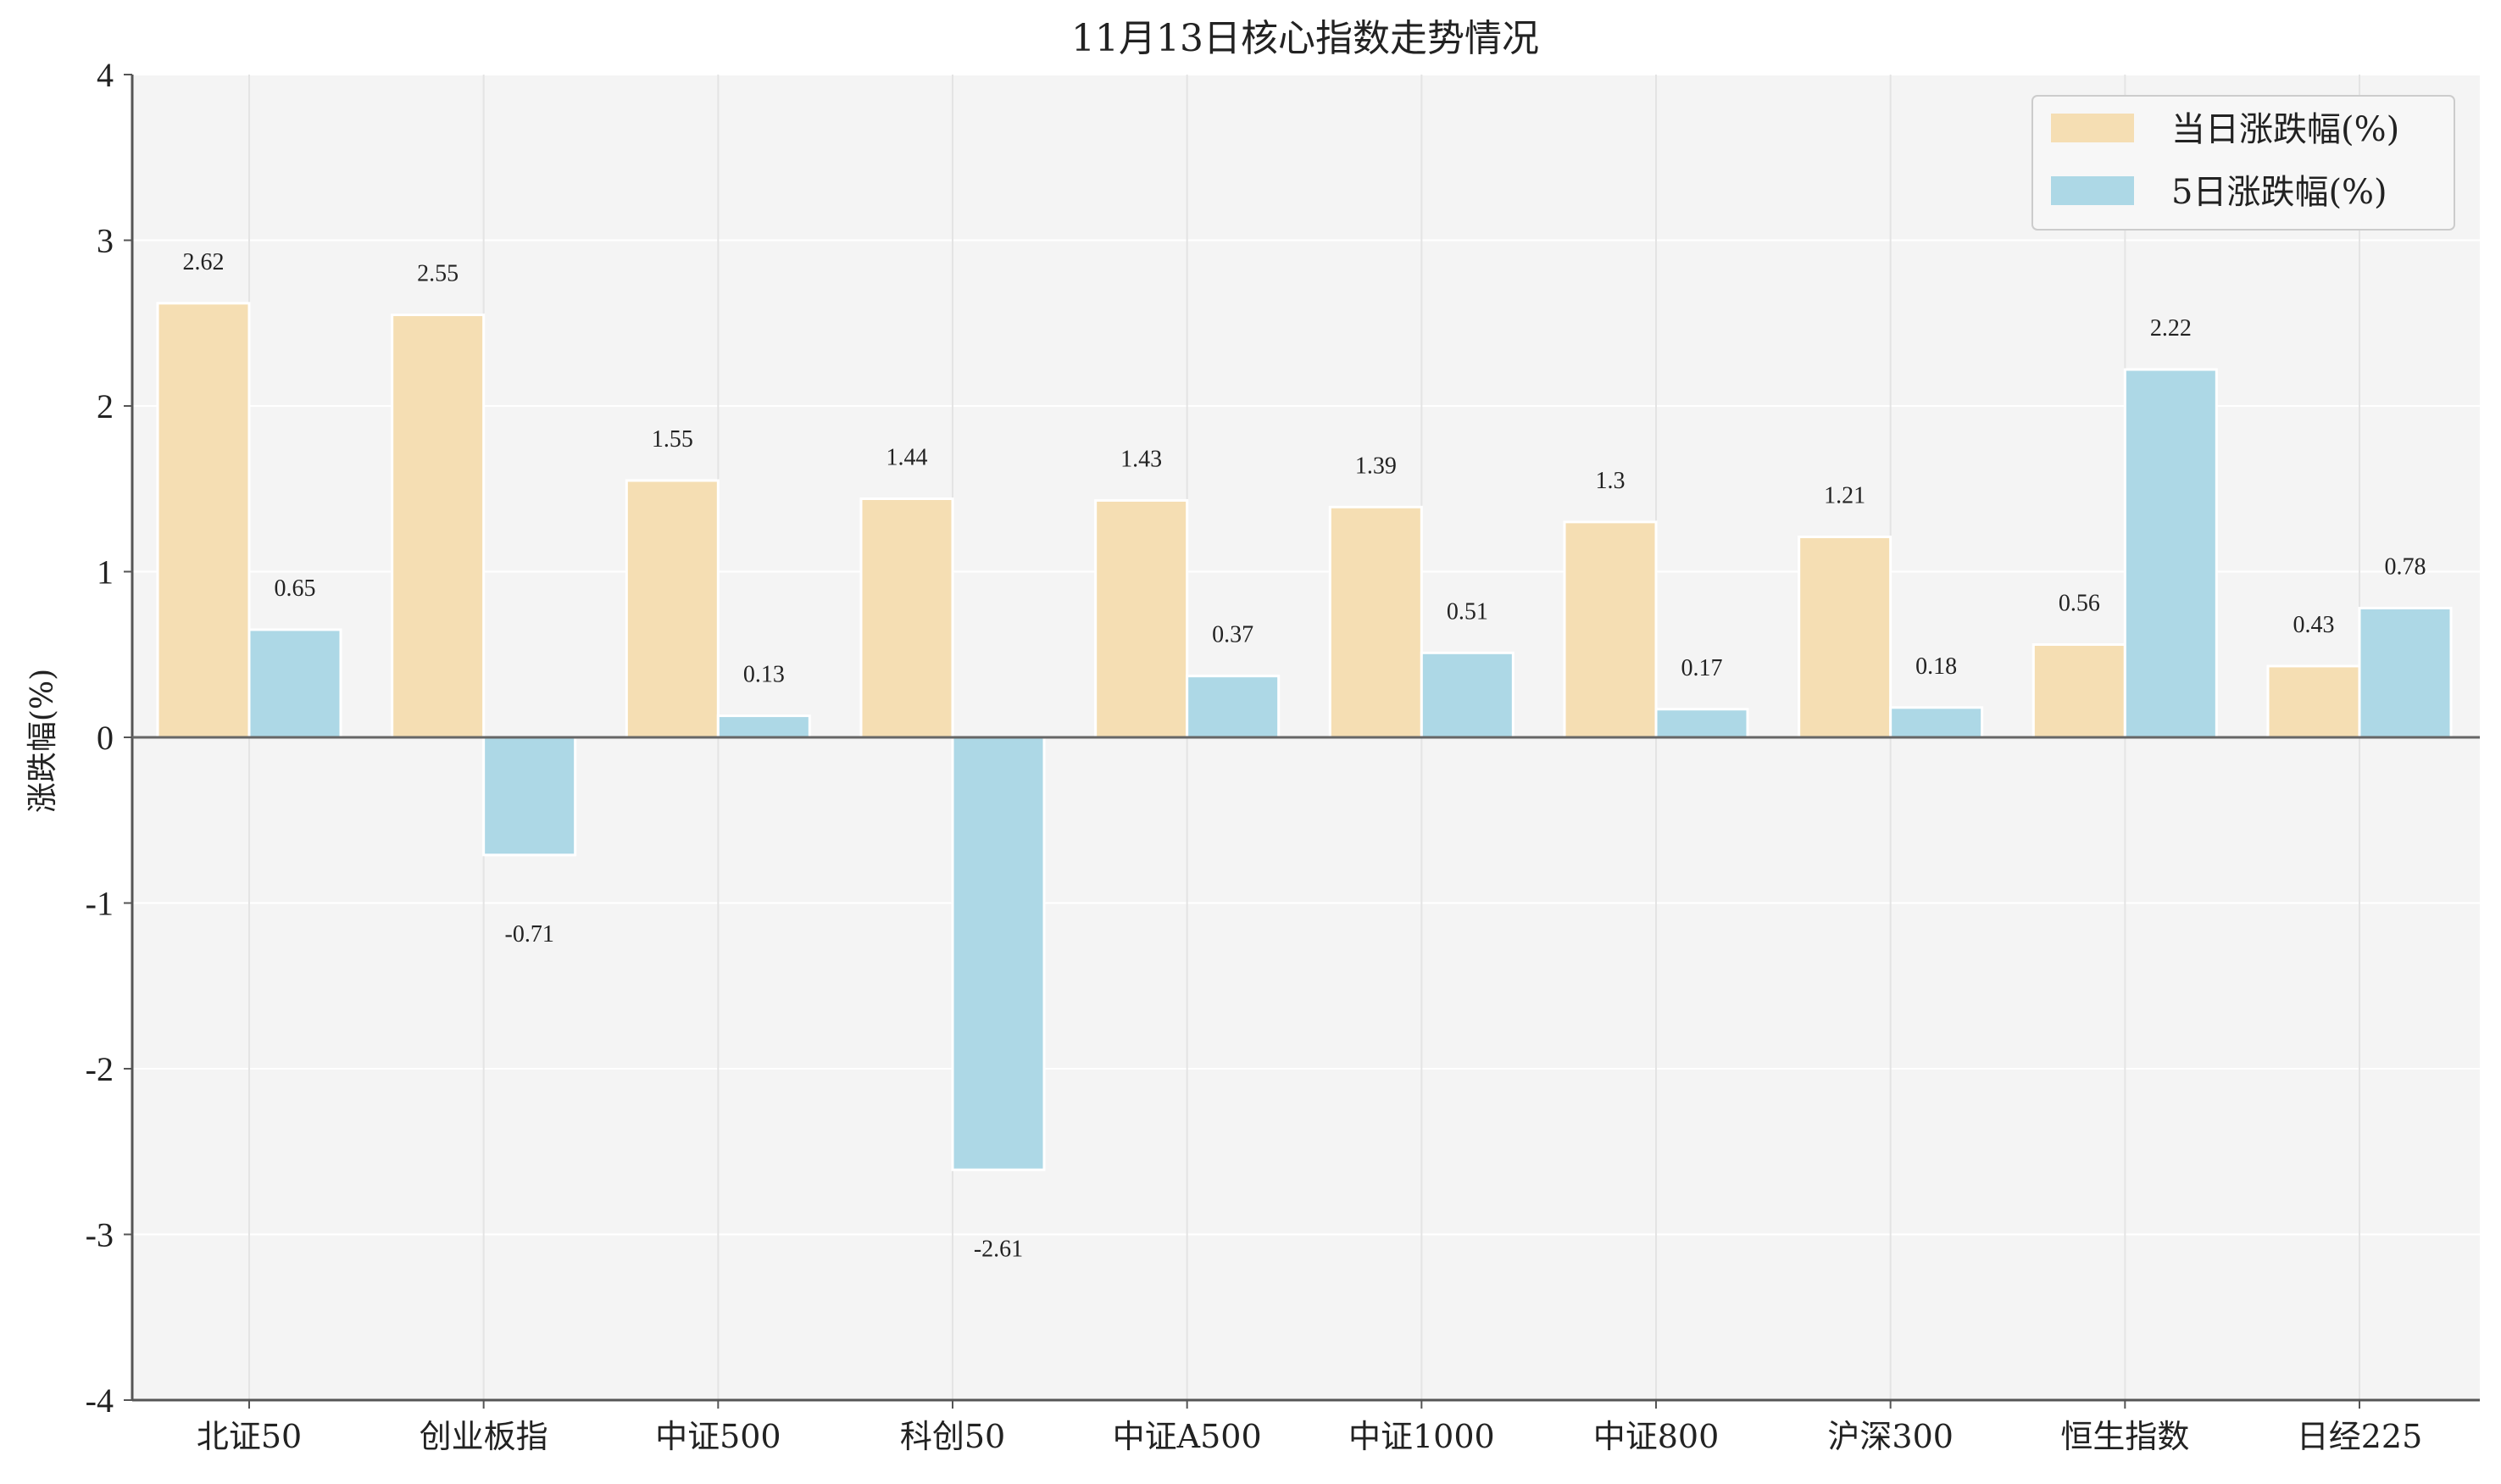 The width and height of the screenshot is (2501, 1484). What do you see at coordinates (295, 589) in the screenshot?
I see `data-label-s1-0: 0.65` at bounding box center [295, 589].